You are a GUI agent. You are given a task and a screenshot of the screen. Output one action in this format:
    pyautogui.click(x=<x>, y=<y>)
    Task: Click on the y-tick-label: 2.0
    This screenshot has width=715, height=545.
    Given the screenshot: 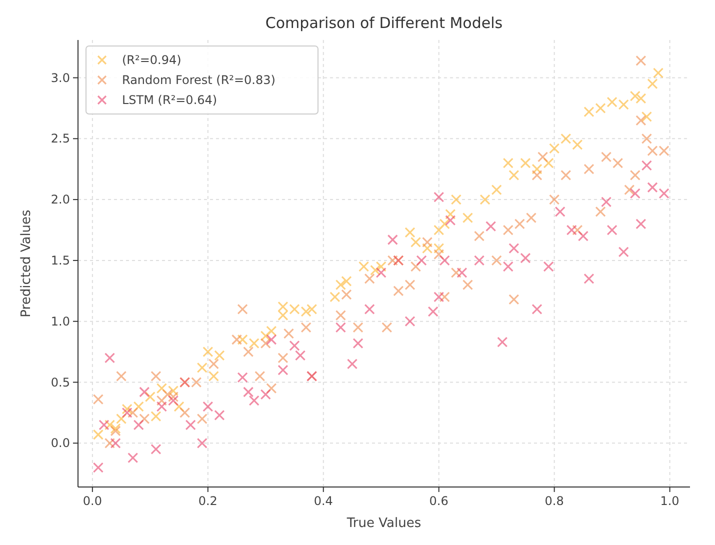 What is the action you would take?
    pyautogui.click(x=60, y=199)
    